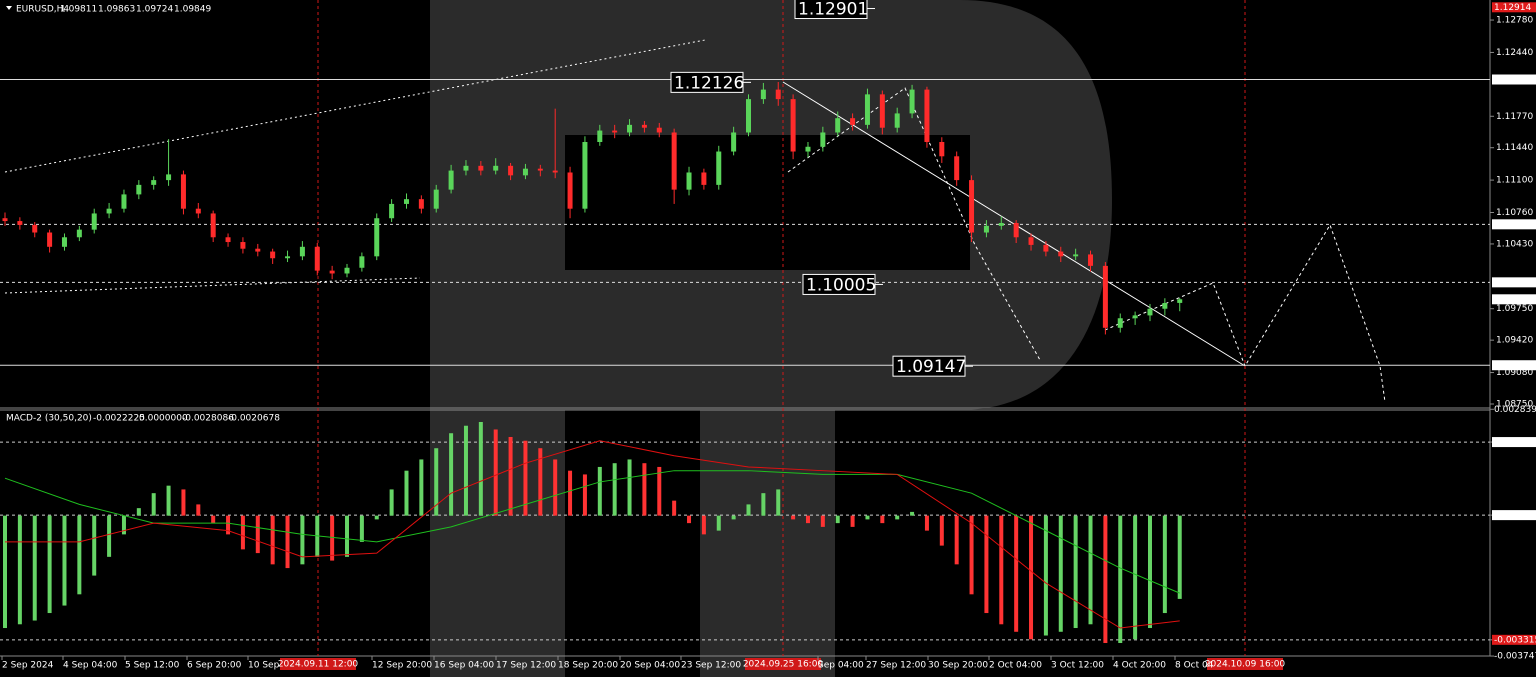 The image size is (1536, 677). Describe the element at coordinates (1514, 639) in the screenshot. I see `tick-box` at that location.